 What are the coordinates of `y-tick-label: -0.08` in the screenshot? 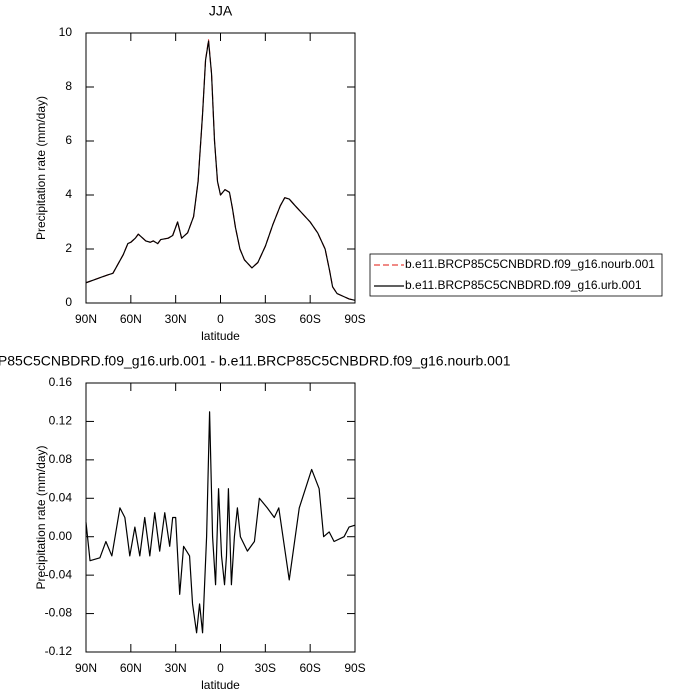 It's located at (59, 613).